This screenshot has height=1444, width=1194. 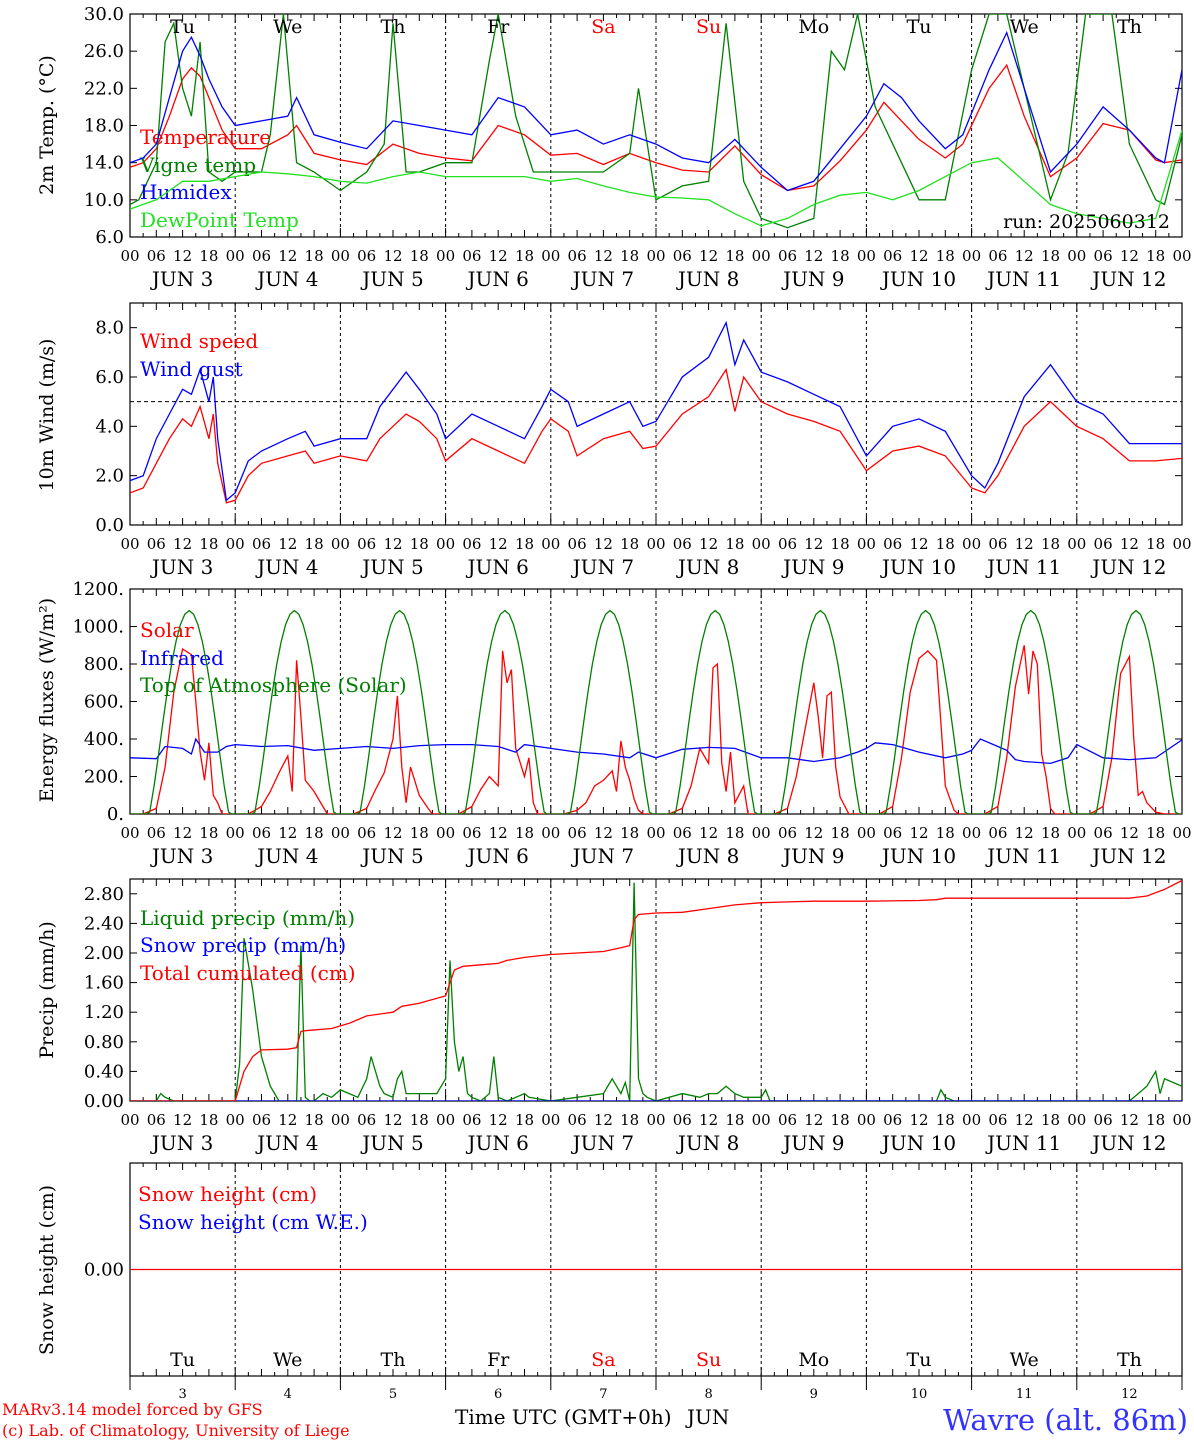 I want to click on y-tick-label: 1200., so click(x=98, y=589).